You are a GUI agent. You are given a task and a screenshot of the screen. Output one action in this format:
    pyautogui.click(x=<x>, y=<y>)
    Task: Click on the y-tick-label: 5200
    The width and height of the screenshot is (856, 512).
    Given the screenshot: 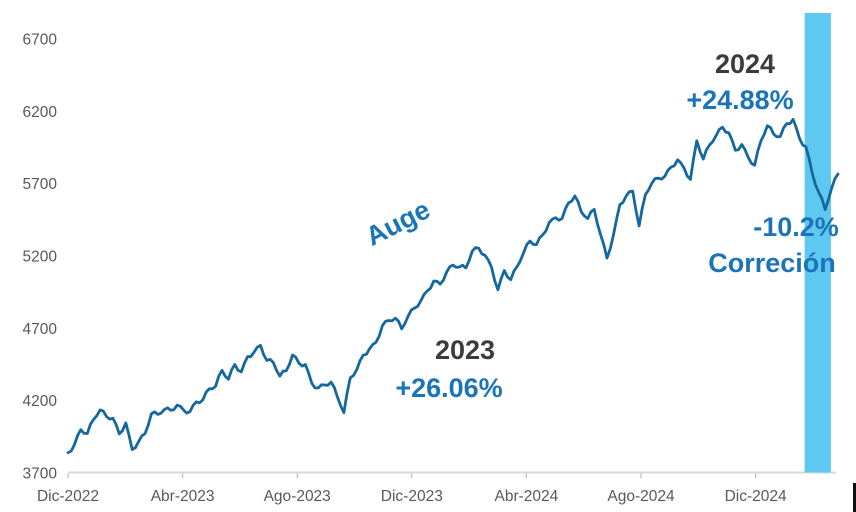 What is the action you would take?
    pyautogui.click(x=40, y=257)
    